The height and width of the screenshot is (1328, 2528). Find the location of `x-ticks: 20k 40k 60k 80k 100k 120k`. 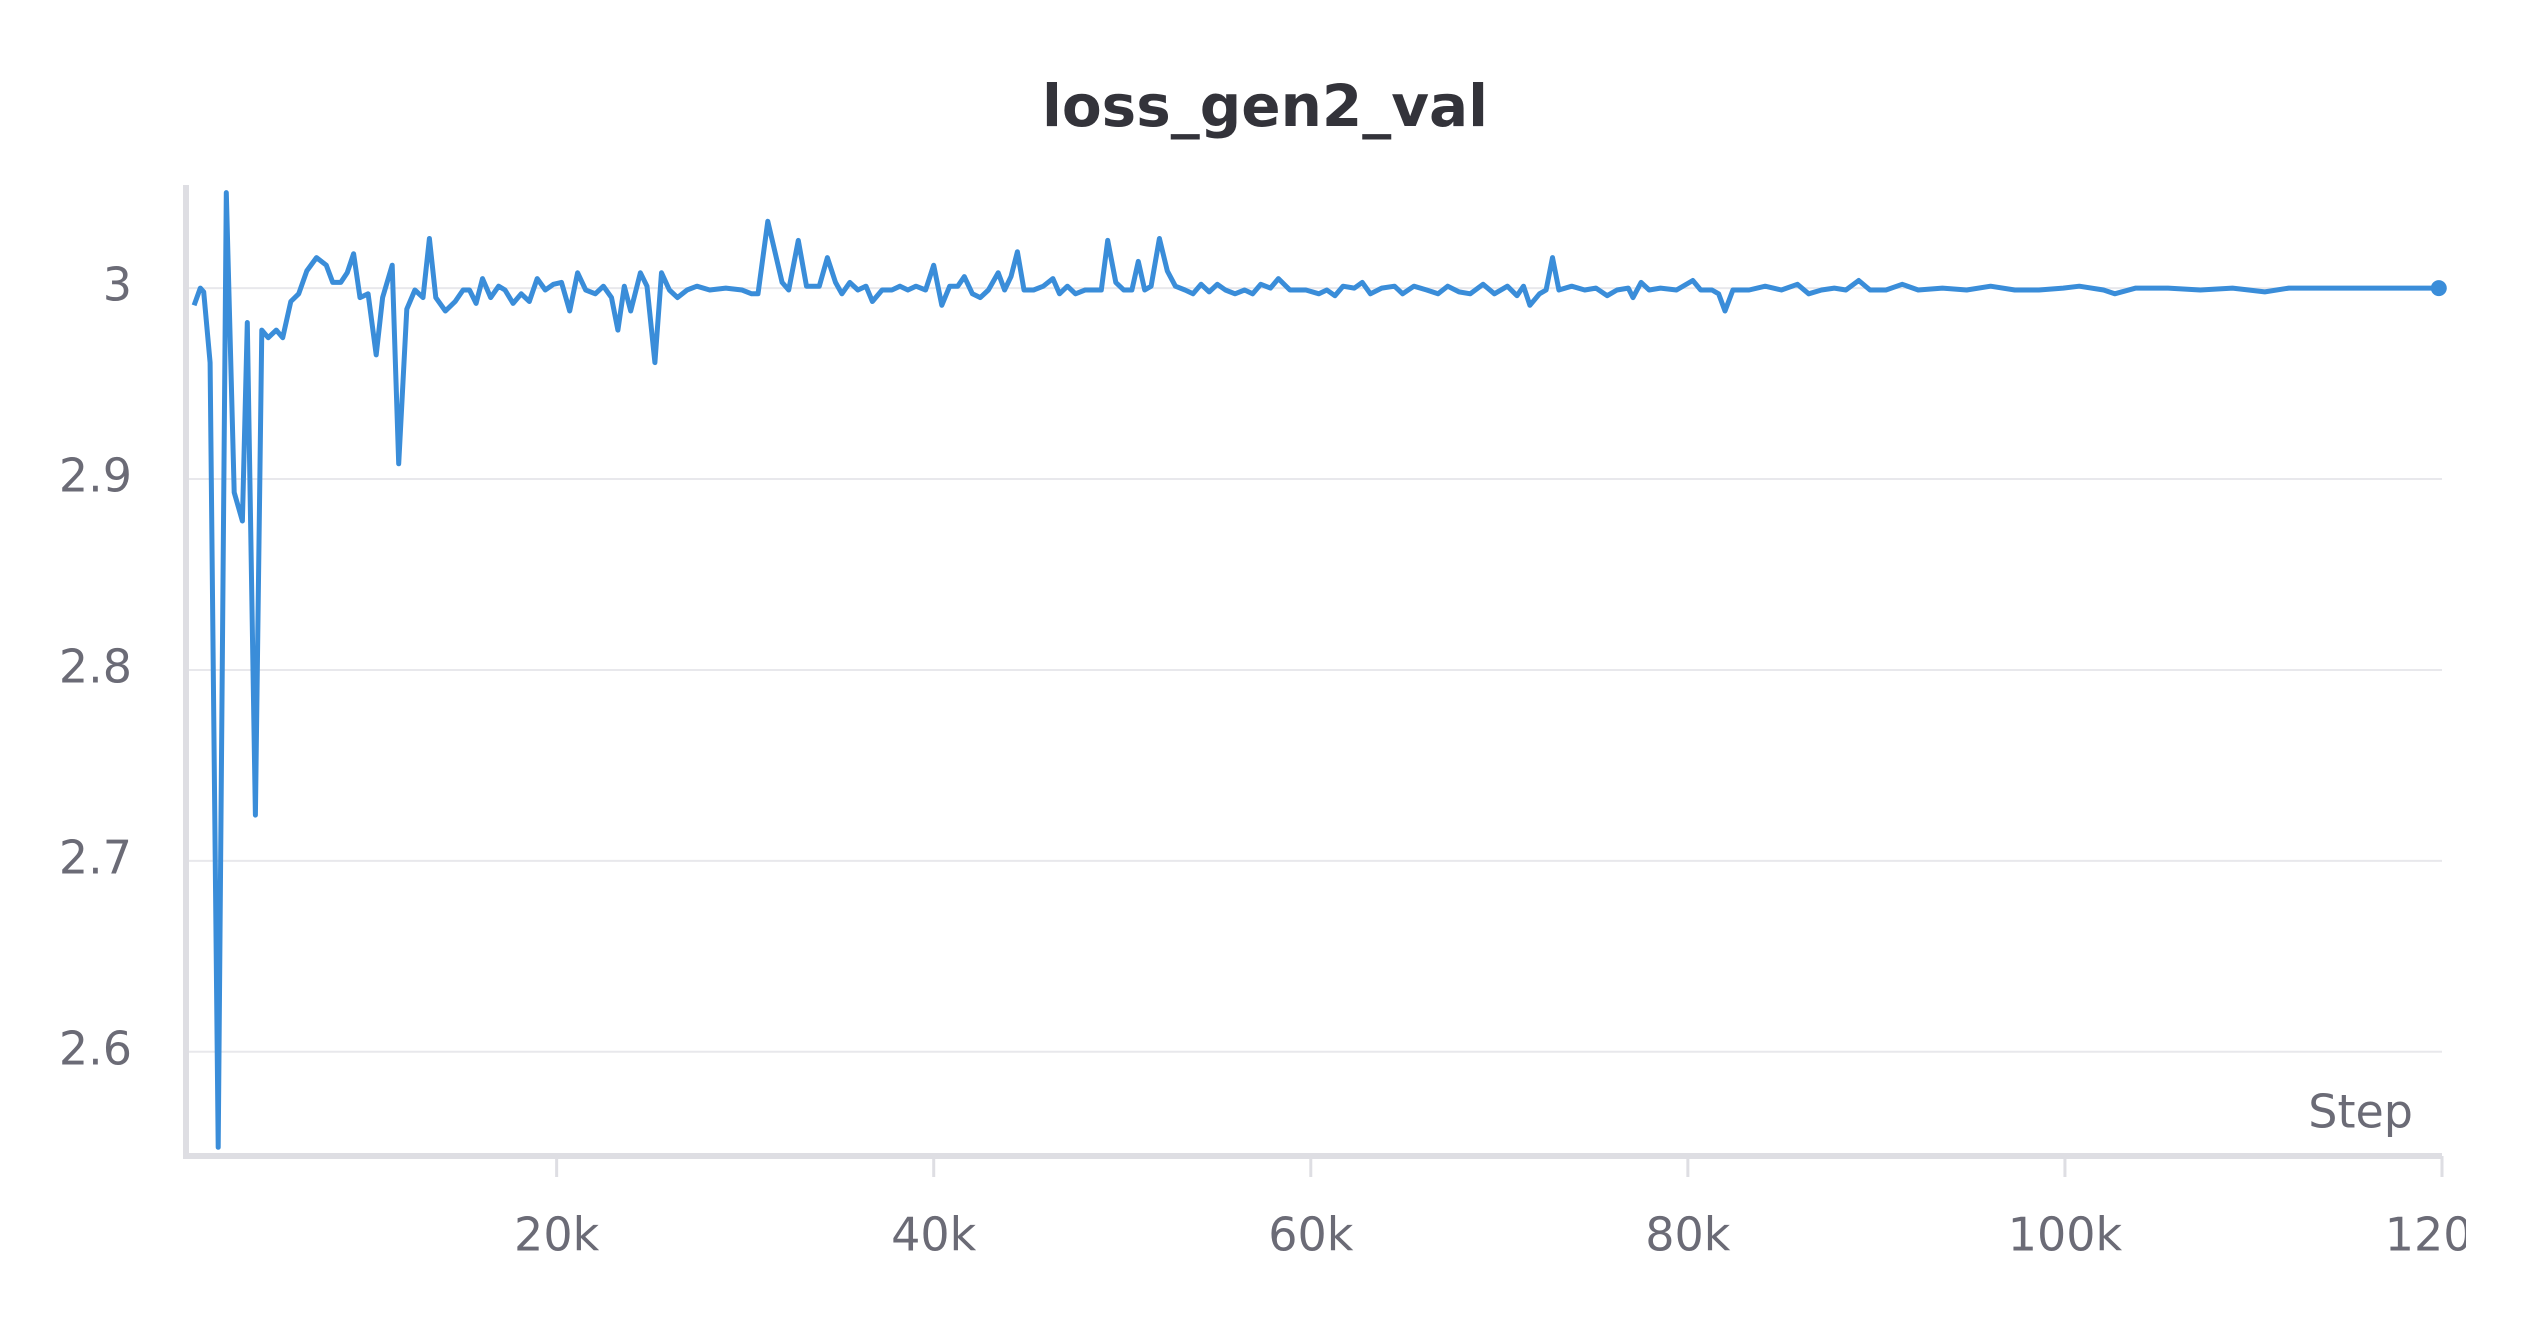

x-ticks: 20k 40k 60k 80k 100k 120k is located at coordinates (1507, 1209).